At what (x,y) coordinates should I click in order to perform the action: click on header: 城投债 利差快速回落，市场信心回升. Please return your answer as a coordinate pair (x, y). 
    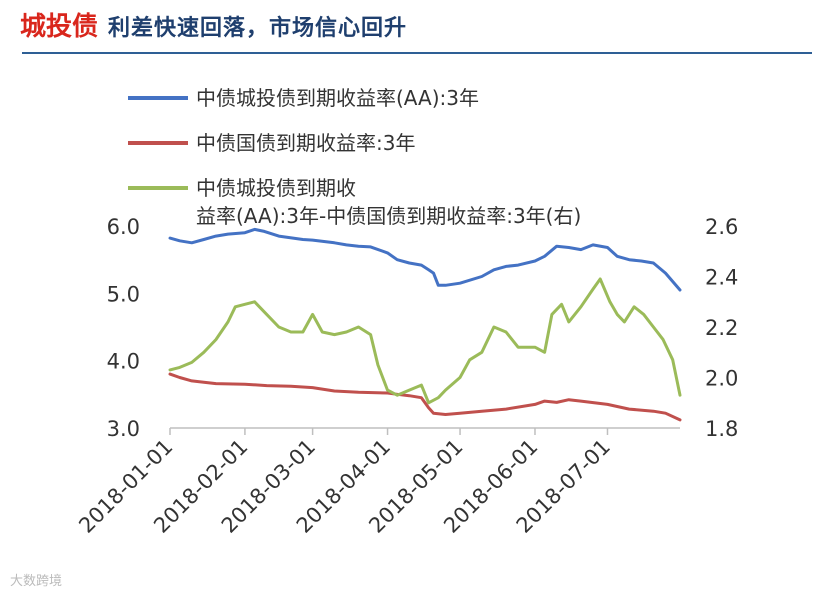
    Looking at the image, I should click on (213, 26).